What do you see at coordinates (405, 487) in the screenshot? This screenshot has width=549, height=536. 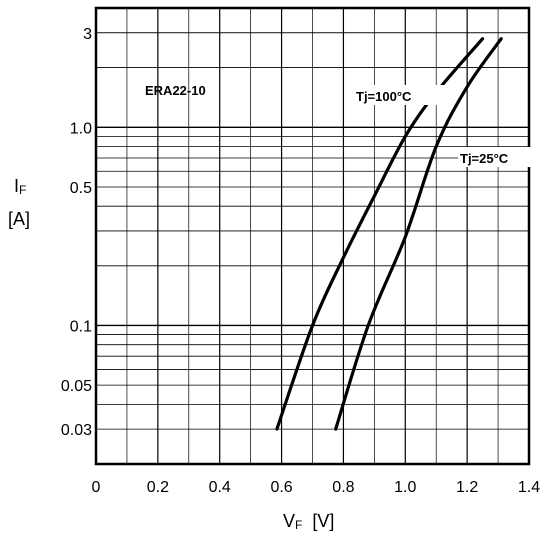 I see `x-tick-label: 1.0` at bounding box center [405, 487].